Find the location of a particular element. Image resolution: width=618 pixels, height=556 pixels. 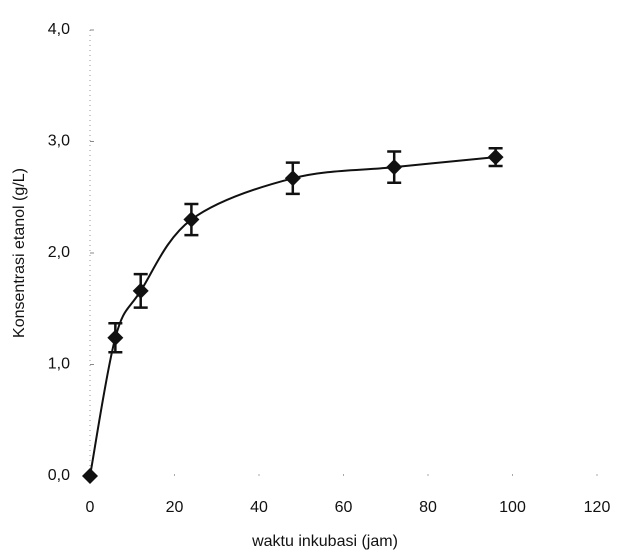

x-tick-label: 120 is located at coordinates (597, 507).